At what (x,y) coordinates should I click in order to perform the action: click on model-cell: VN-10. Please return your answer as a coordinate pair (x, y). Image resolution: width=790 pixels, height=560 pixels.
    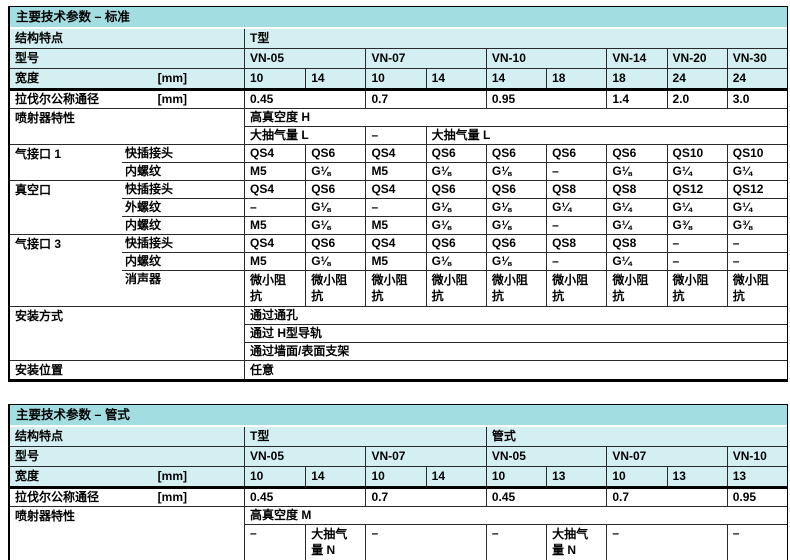
    Looking at the image, I should click on (545, 58).